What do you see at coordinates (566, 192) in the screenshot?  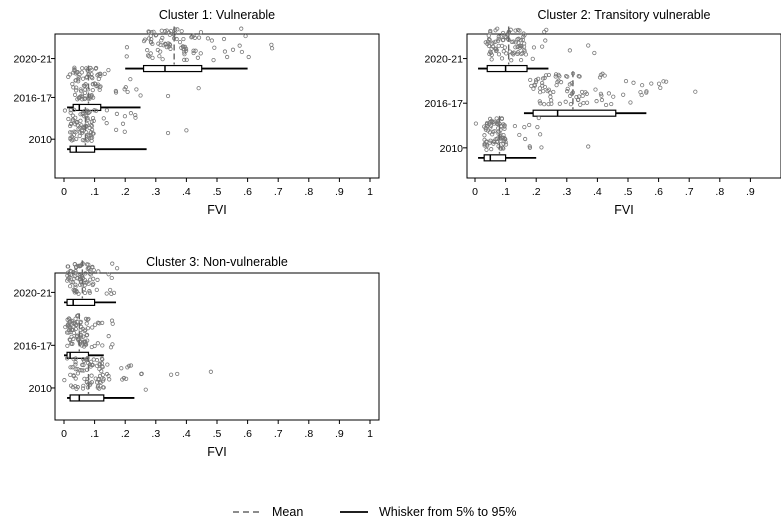 I see `x-tick-label: .3` at bounding box center [566, 192].